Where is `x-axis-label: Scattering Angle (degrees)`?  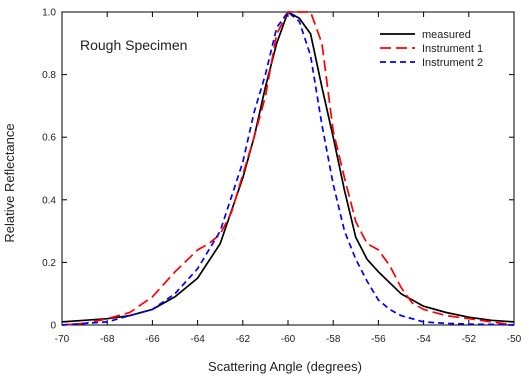
x-axis-label: Scattering Angle (degrees) is located at coordinates (285, 366).